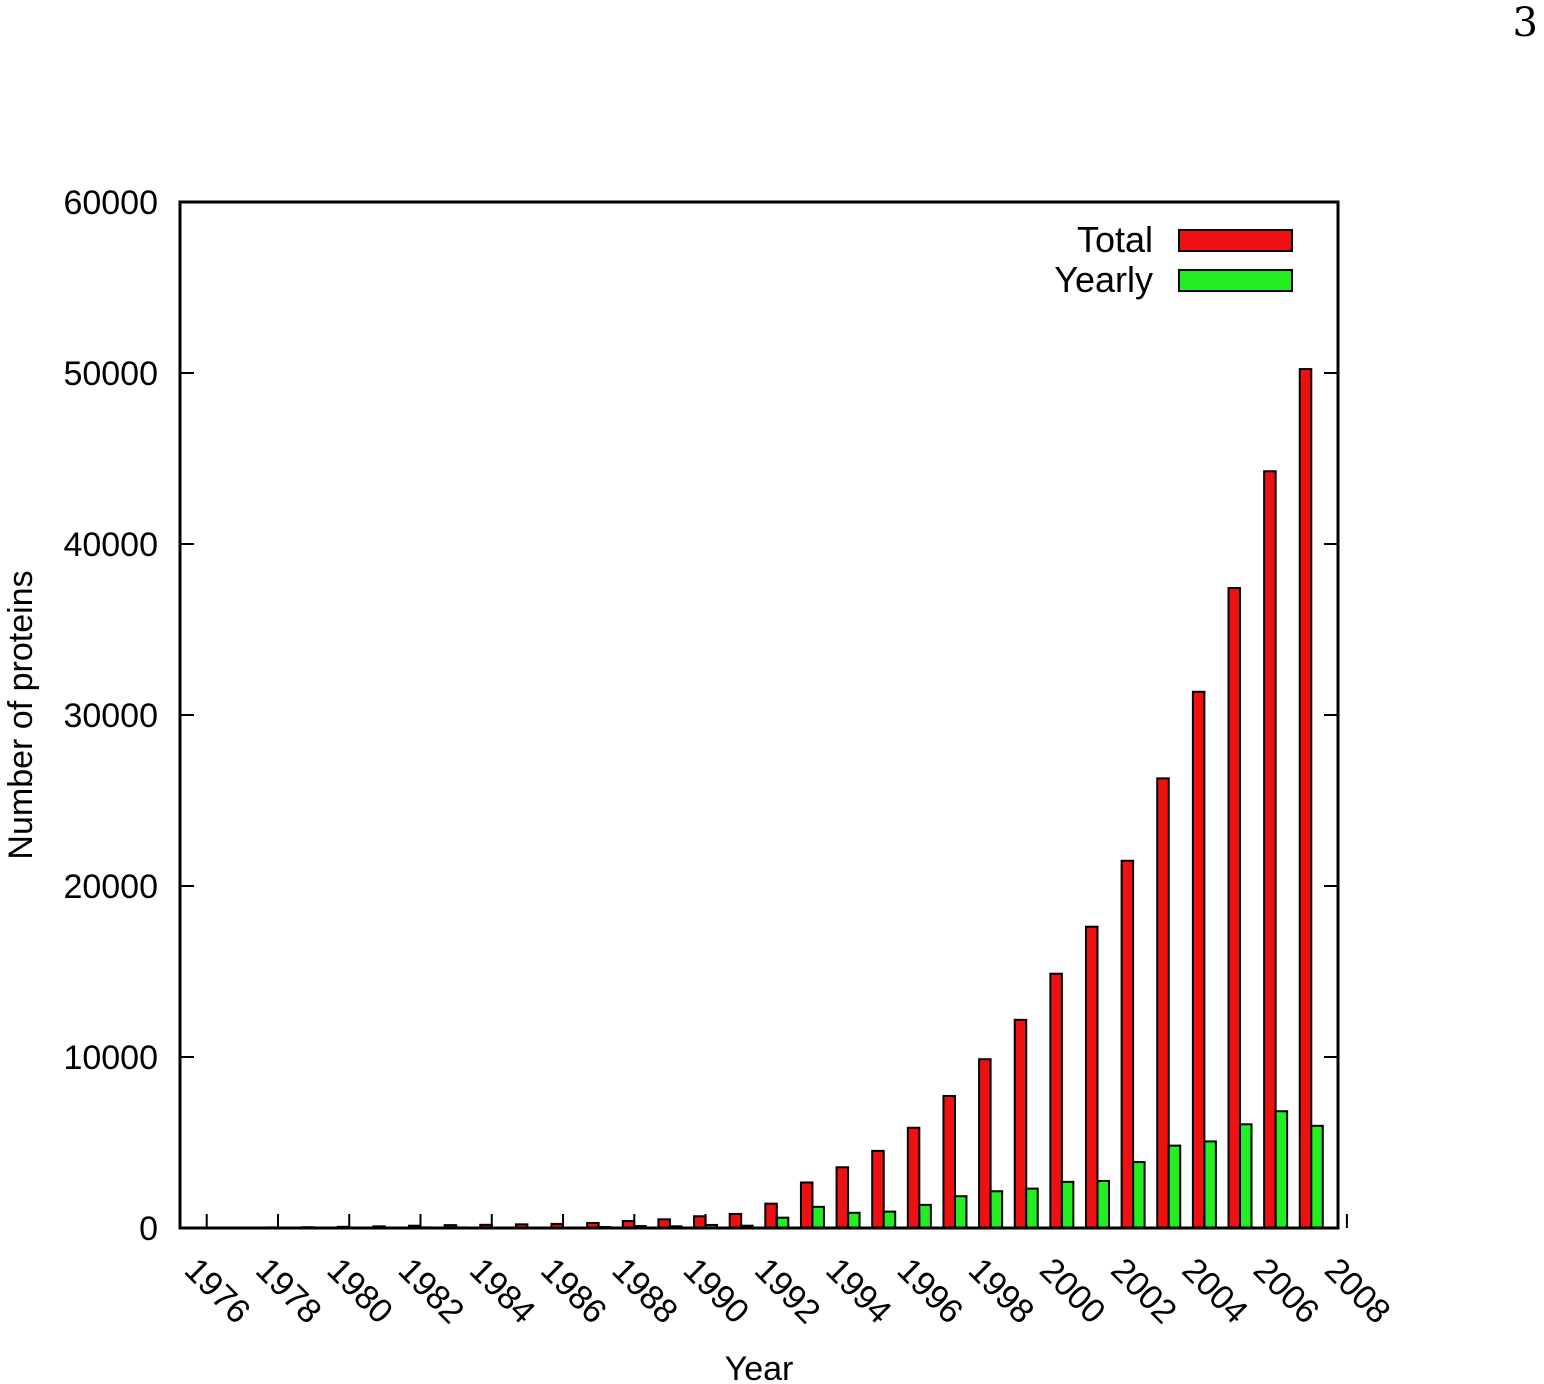 The width and height of the screenshot is (1544, 1384). Describe the element at coordinates (889, 1219) in the screenshot. I see `bar-yearly-1995` at that location.